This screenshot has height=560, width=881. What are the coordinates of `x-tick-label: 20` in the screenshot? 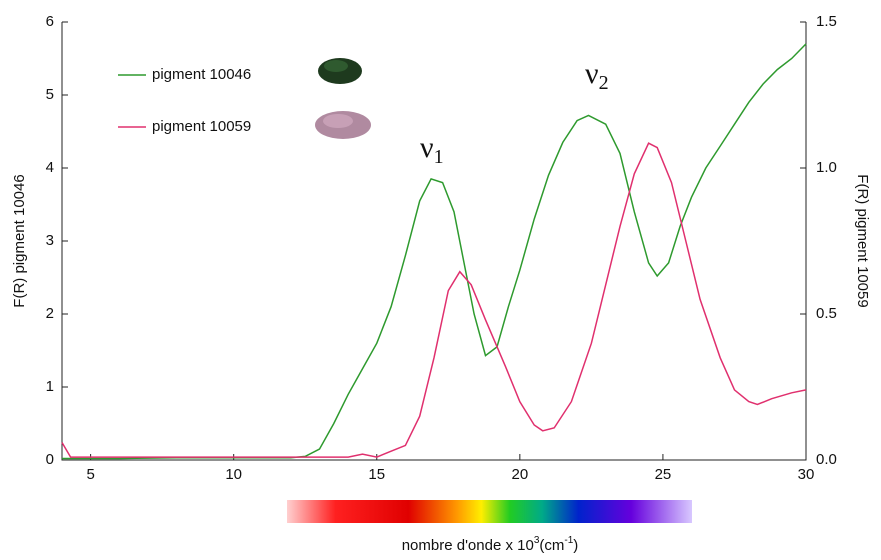 It's located at (520, 474).